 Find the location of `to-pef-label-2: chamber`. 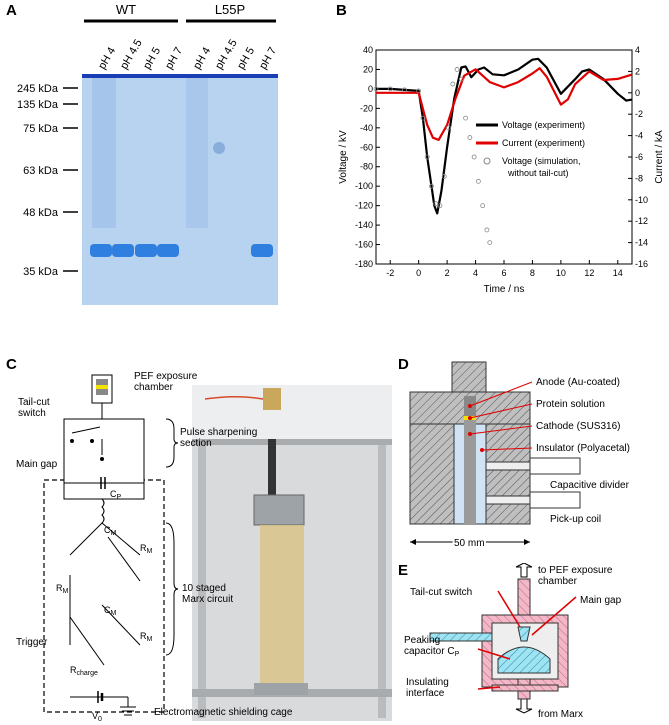

to-pef-label-2: chamber is located at coordinates (558, 581).